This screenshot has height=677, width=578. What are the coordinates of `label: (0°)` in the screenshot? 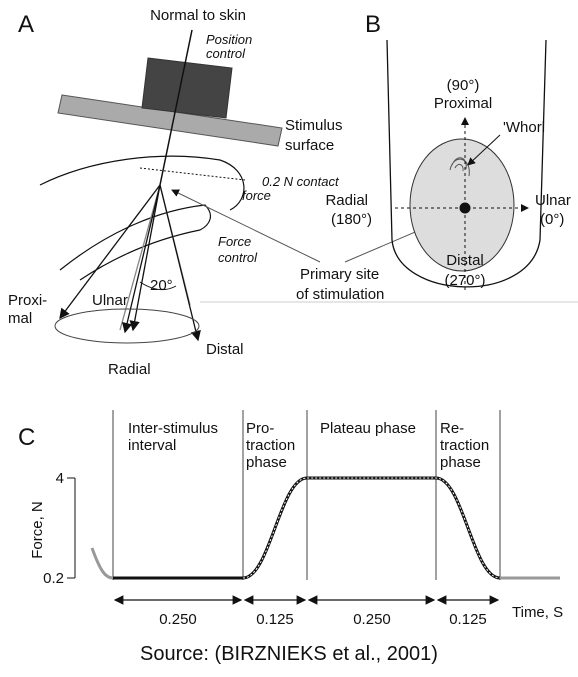 It's located at (552, 219).